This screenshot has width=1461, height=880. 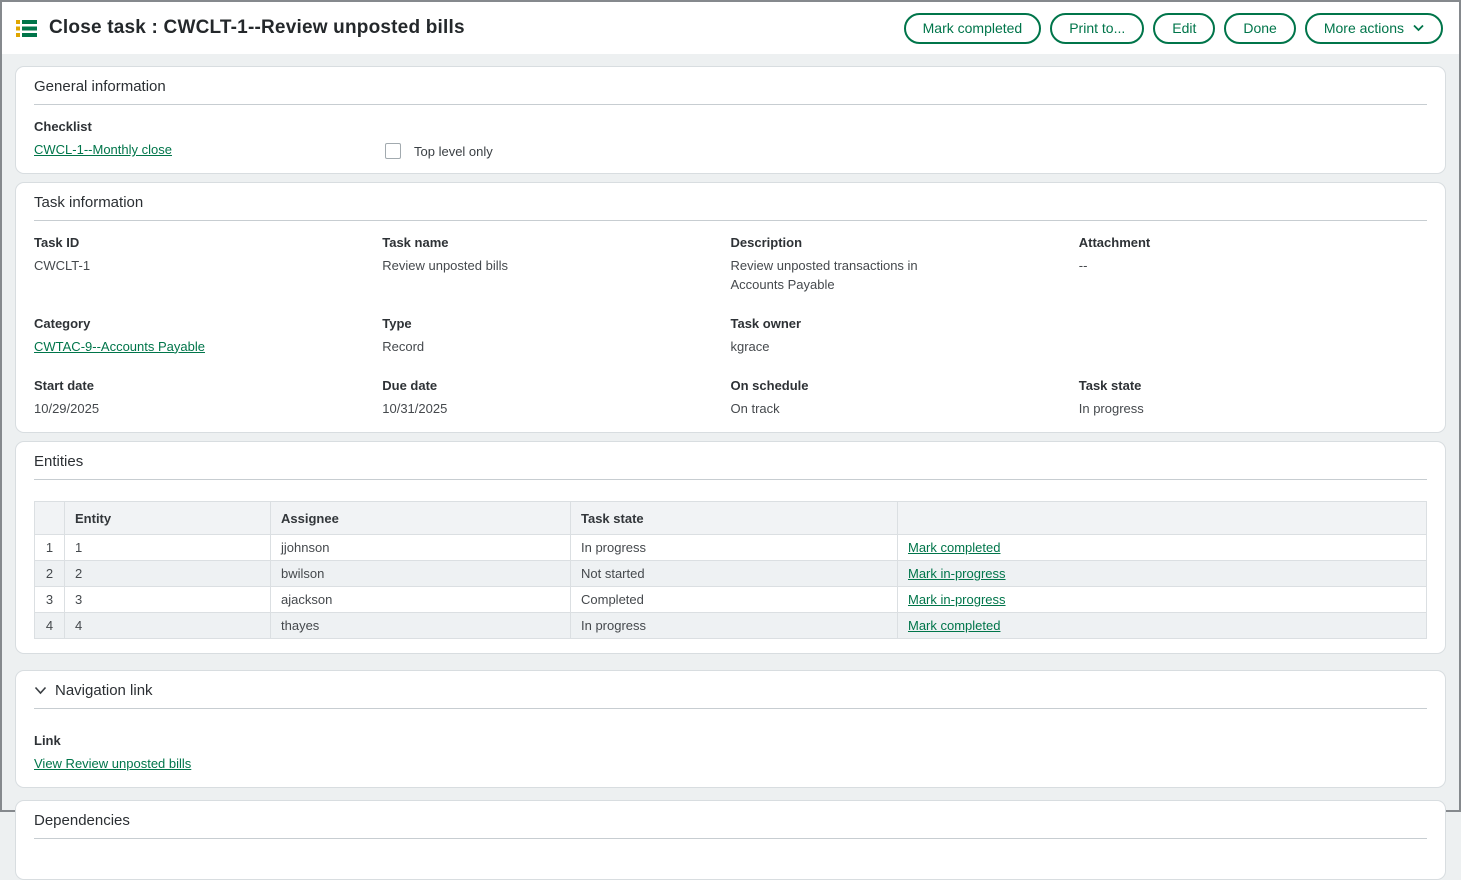 I want to click on assignee-column-header: Assignee, so click(x=420, y=518).